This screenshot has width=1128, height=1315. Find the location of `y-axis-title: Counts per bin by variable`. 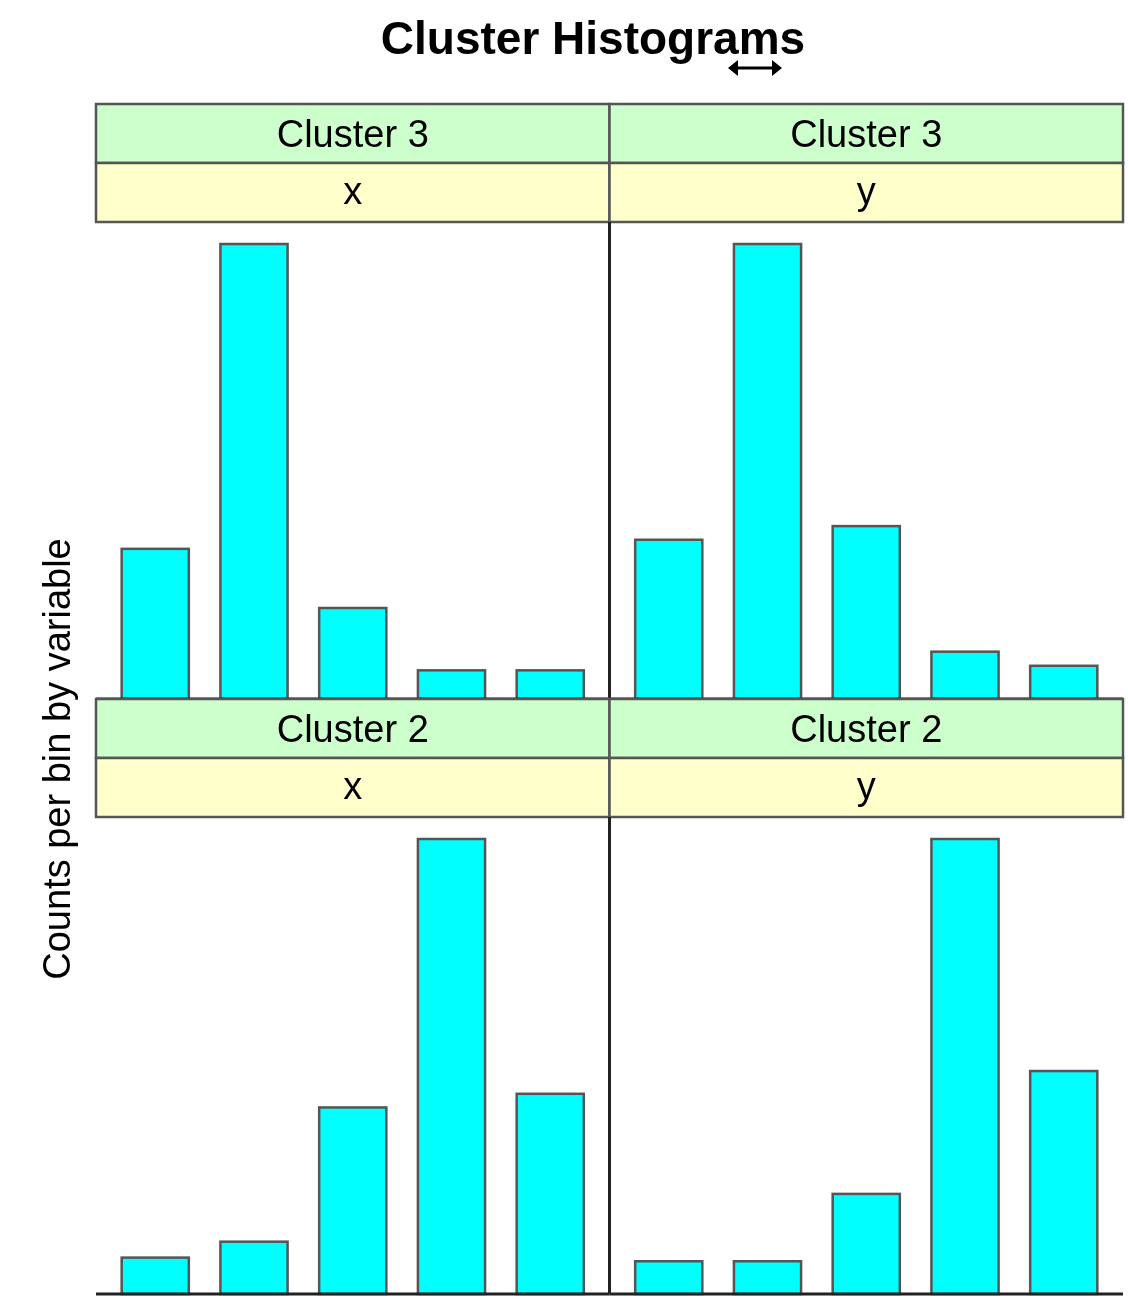

y-axis-title: Counts per bin by variable is located at coordinates (57, 759).